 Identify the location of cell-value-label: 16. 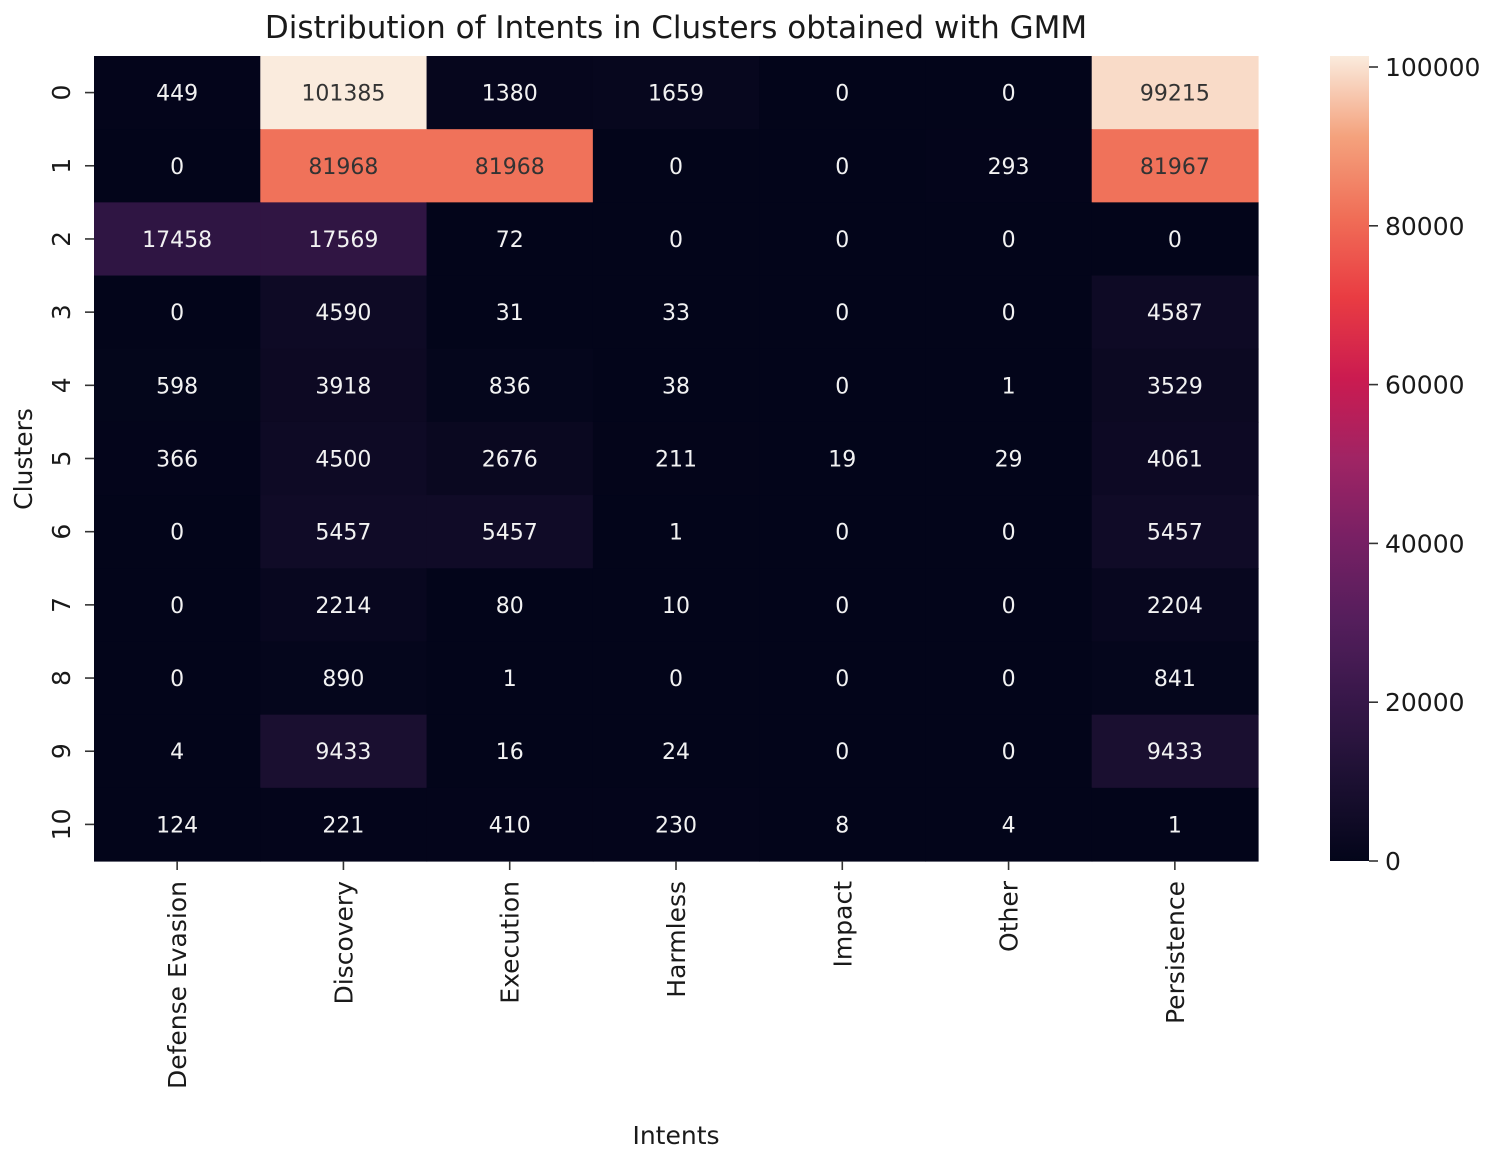
(510, 752).